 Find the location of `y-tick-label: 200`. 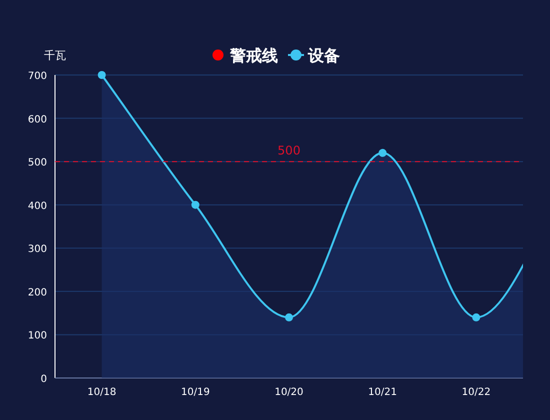

y-tick-label: 200 is located at coordinates (37, 292).